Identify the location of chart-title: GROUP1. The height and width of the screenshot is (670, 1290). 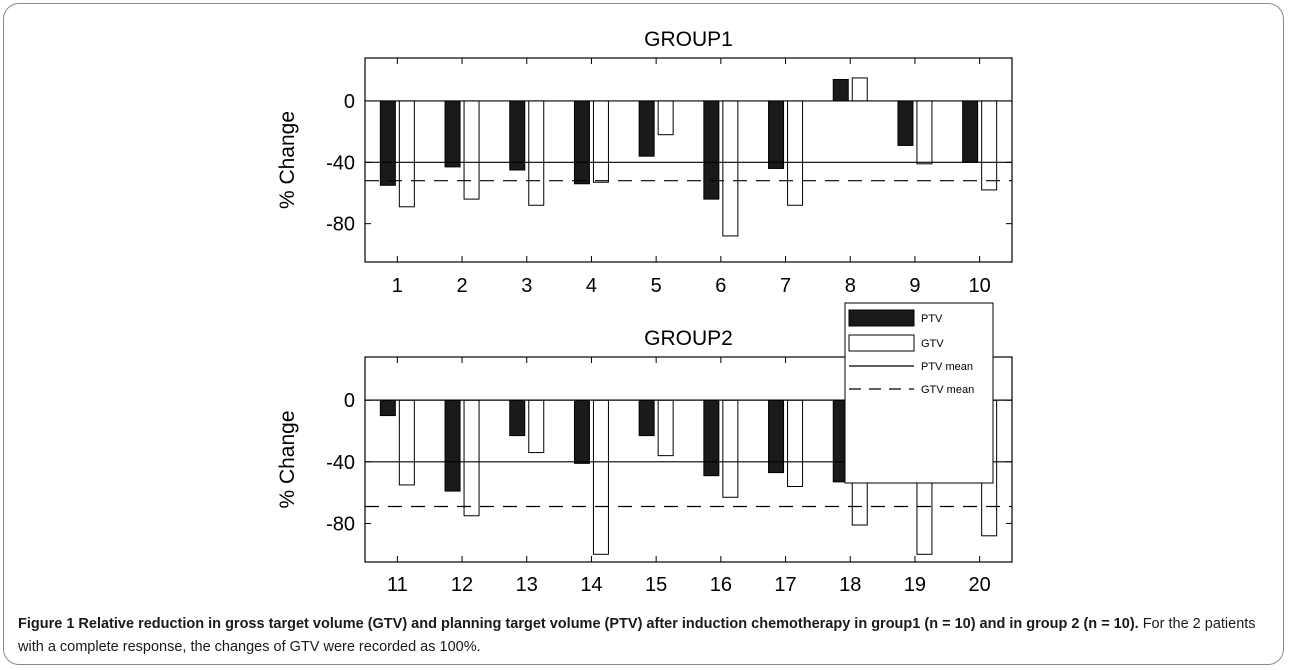
(688, 39).